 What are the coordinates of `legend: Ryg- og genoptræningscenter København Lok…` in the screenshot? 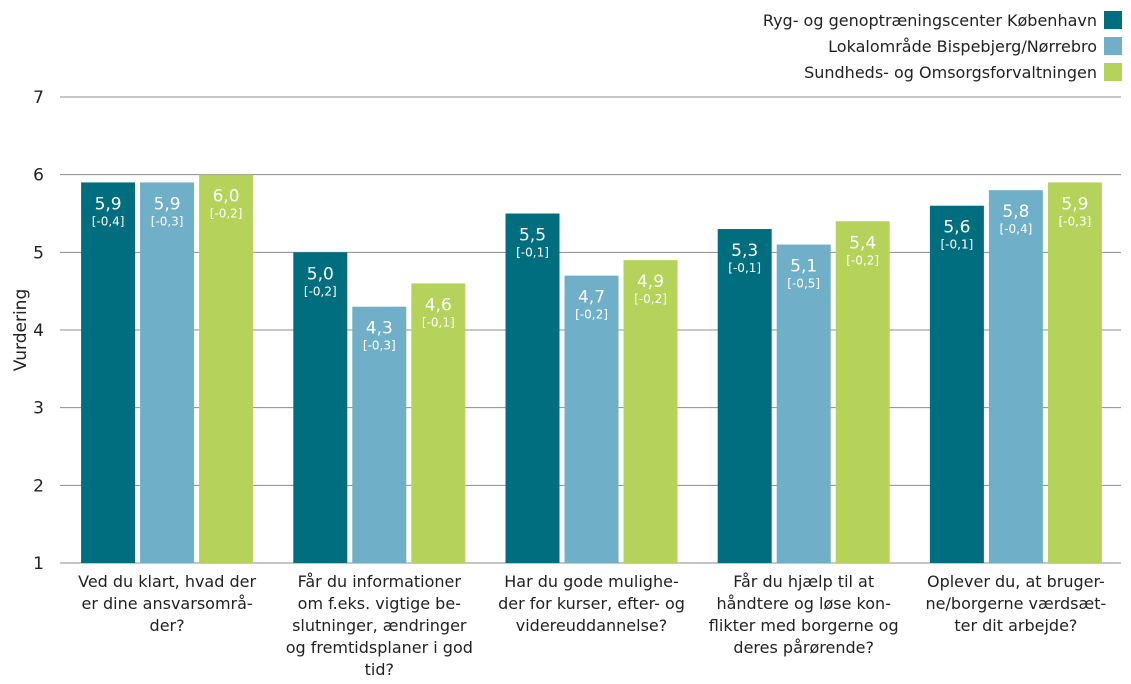 It's located at (942, 46).